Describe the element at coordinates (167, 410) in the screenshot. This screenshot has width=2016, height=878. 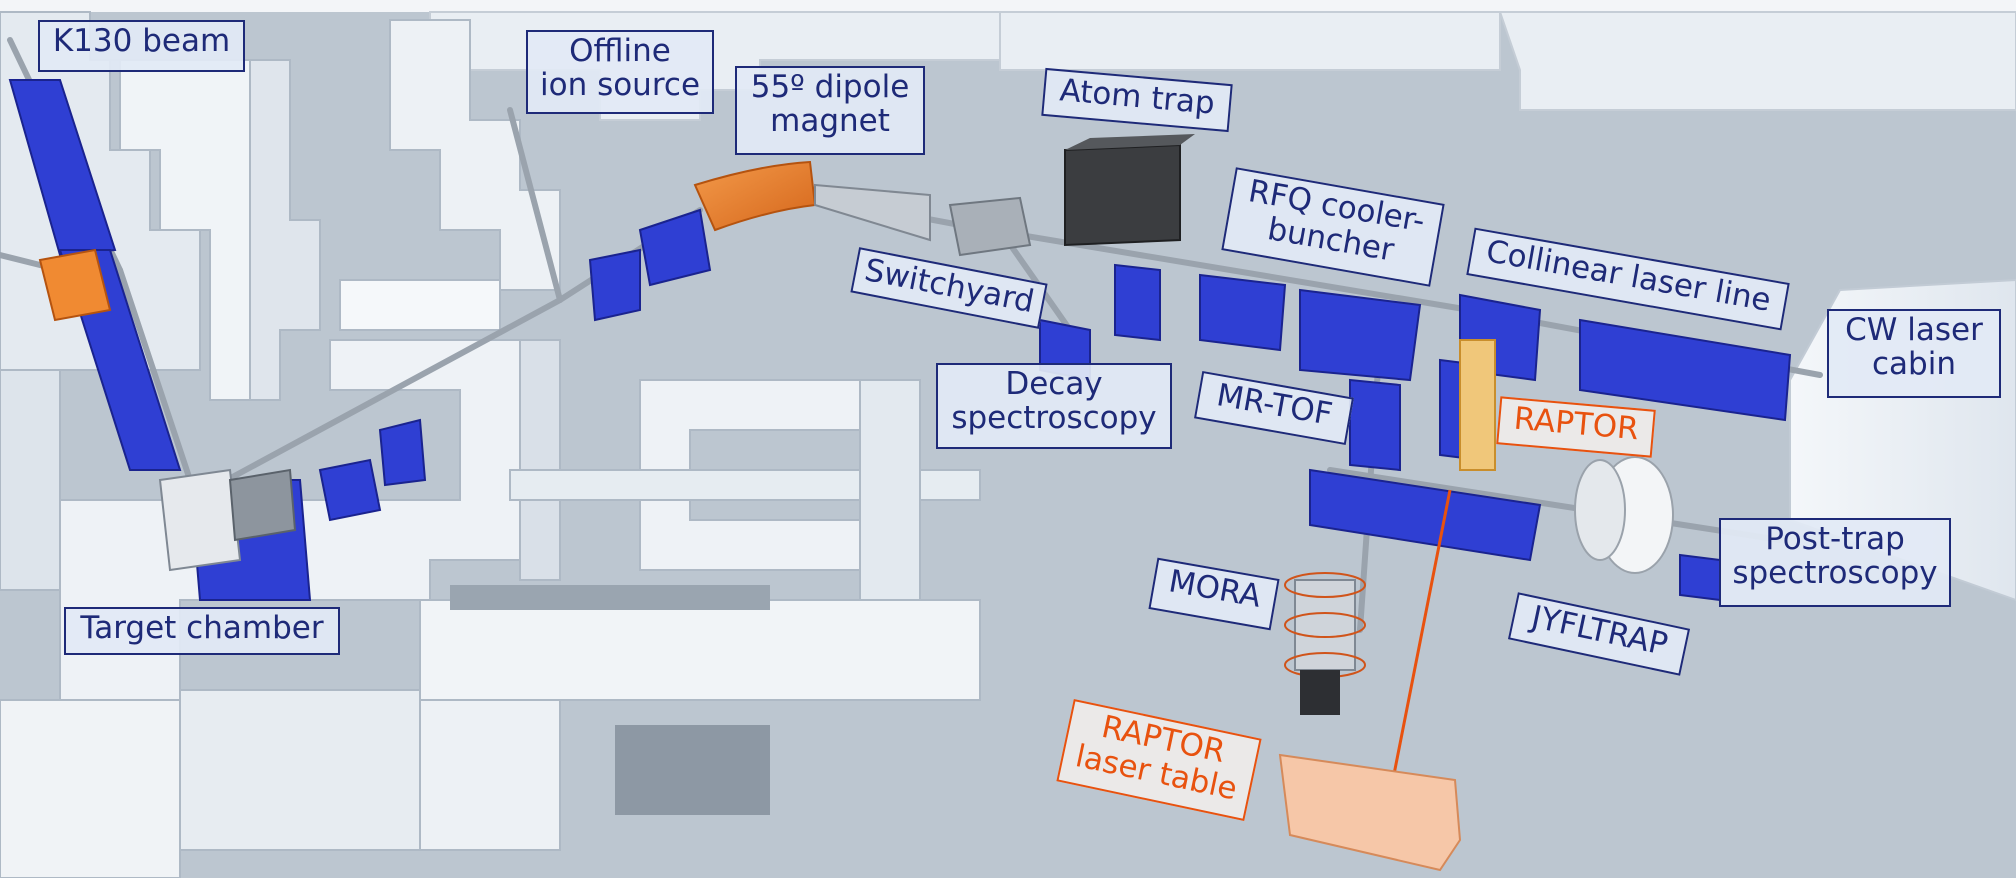
I see `target-chamber-equipment` at that location.